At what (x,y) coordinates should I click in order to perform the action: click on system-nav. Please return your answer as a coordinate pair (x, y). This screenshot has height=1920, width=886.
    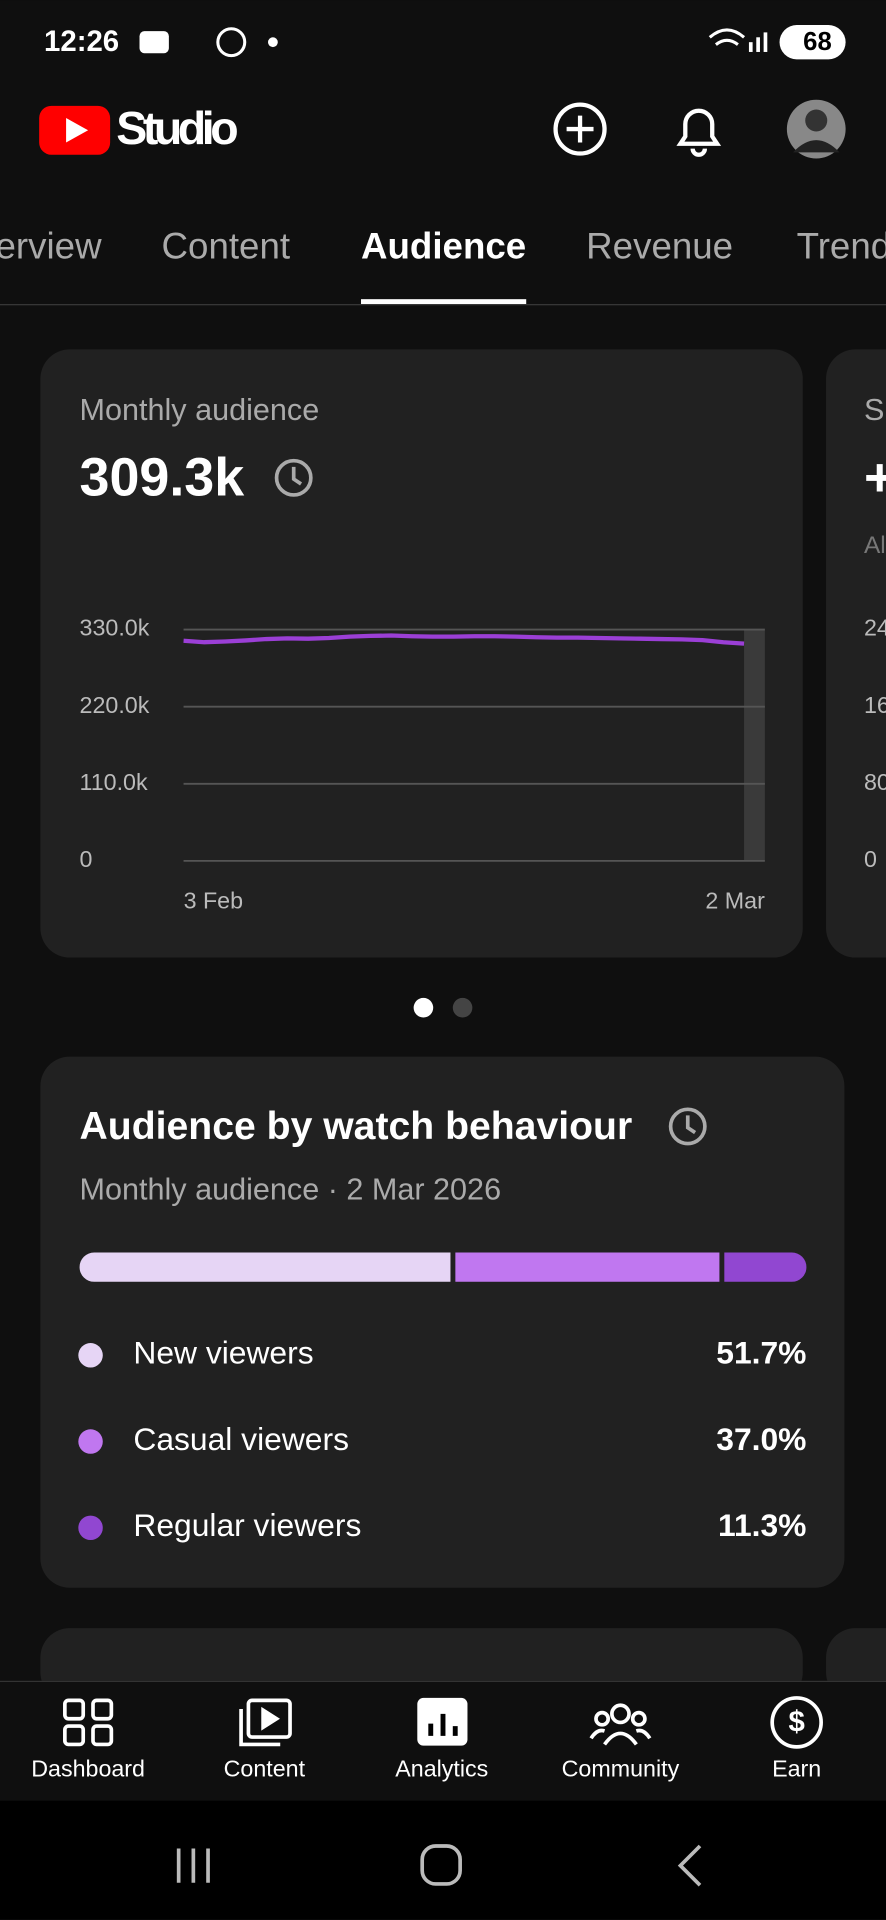
    Looking at the image, I should click on (443, 1860).